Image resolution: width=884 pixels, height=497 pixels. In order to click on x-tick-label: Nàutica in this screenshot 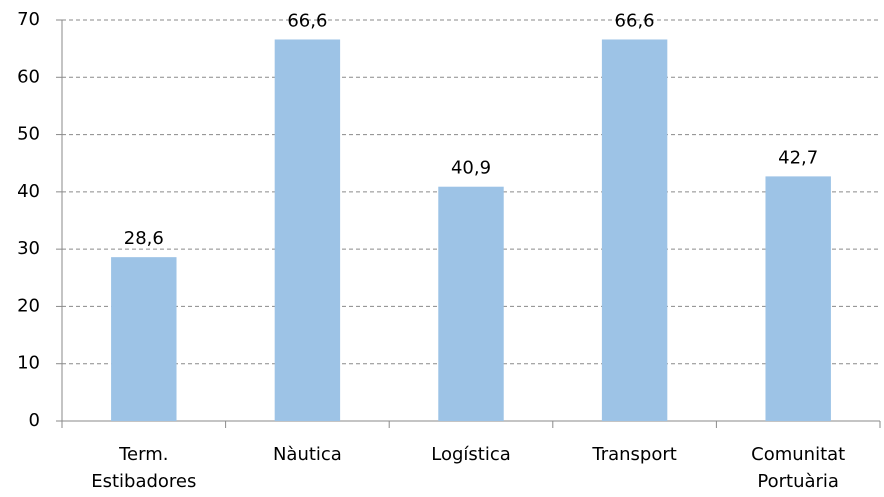, I will do `click(307, 454)`.